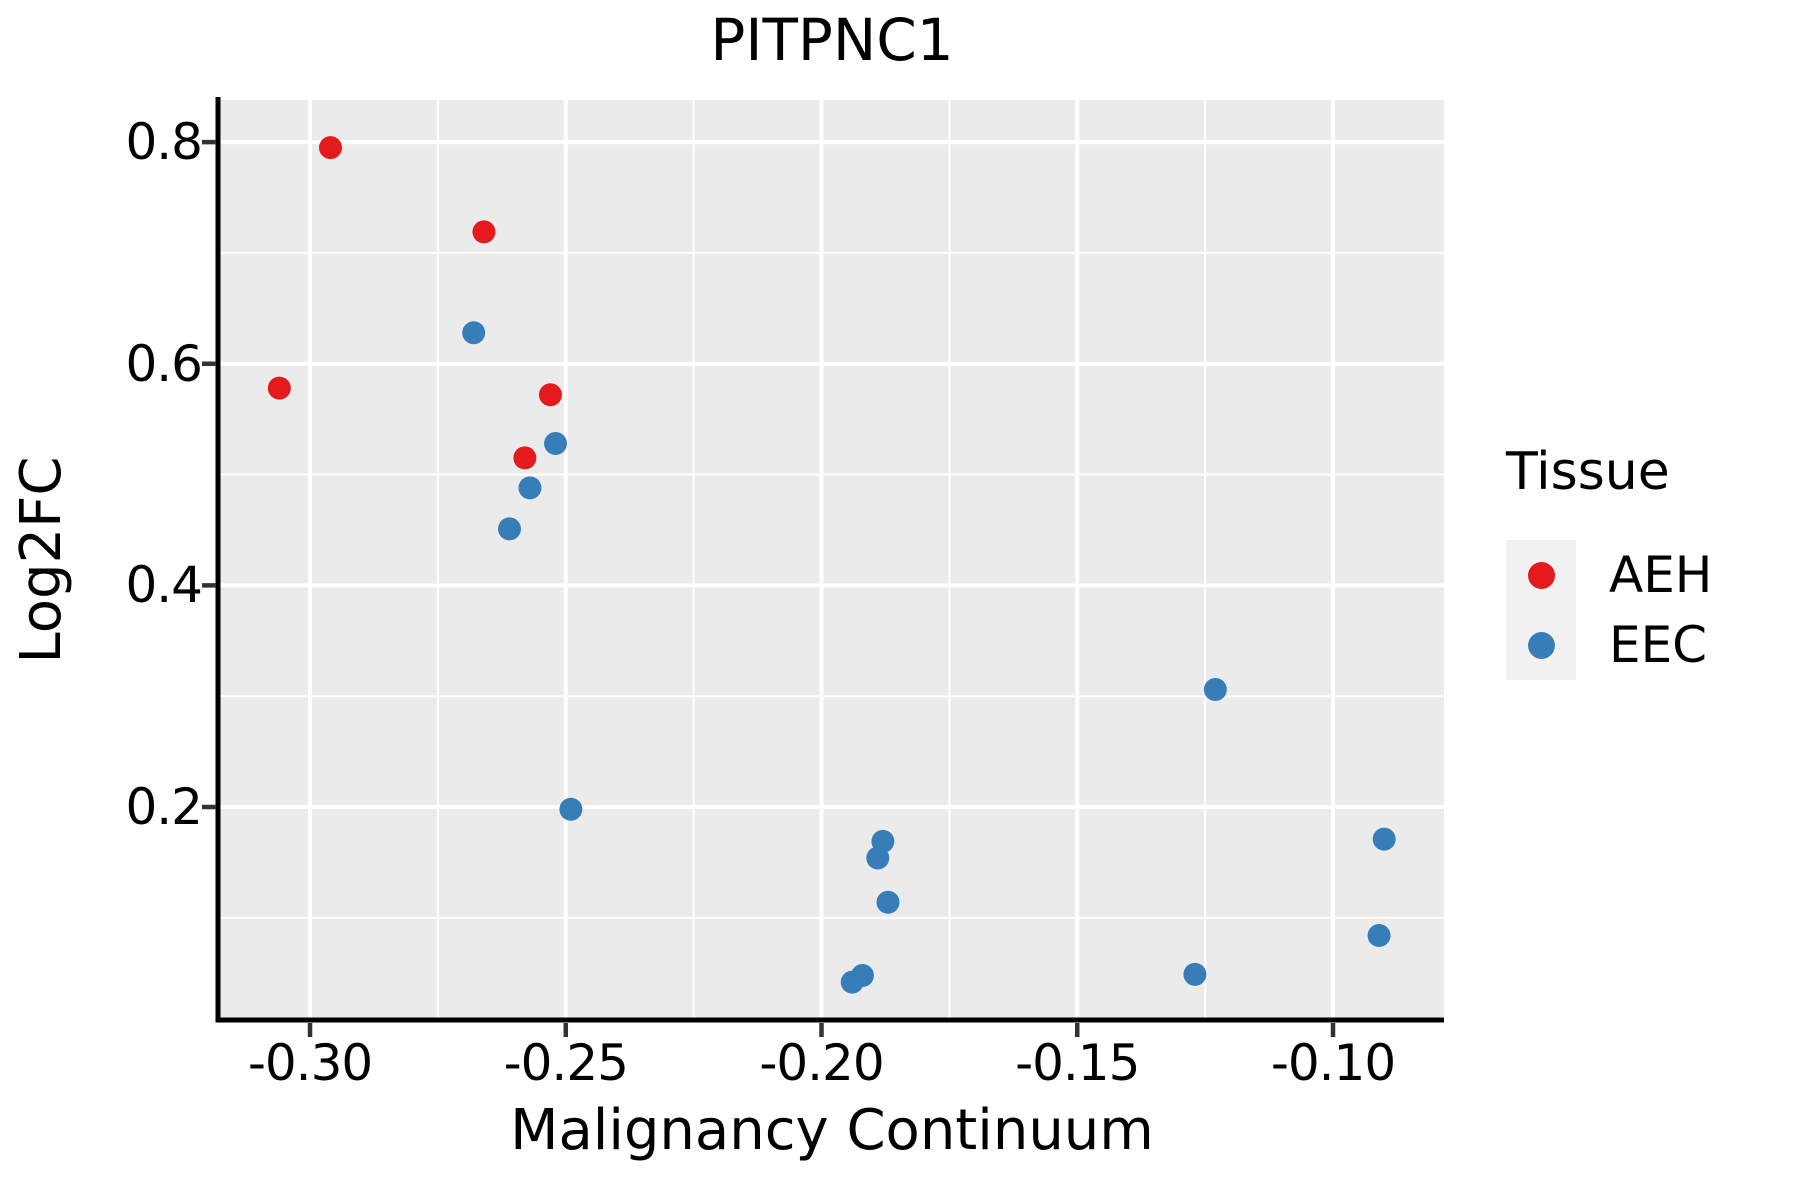 The height and width of the screenshot is (1200, 1800). What do you see at coordinates (1661, 575) in the screenshot?
I see `legend-item-label: AEH` at bounding box center [1661, 575].